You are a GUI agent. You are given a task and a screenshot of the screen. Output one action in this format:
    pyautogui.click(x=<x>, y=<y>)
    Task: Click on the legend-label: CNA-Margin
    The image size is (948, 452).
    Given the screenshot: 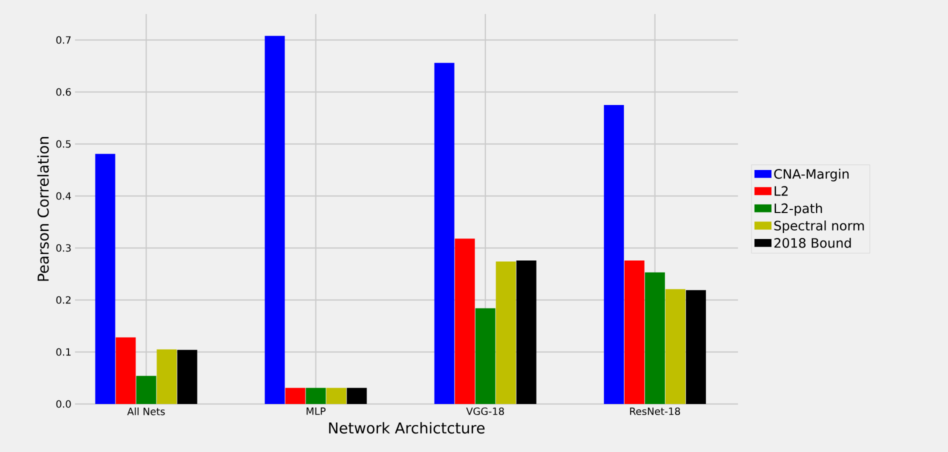 What is the action you would take?
    pyautogui.click(x=811, y=175)
    